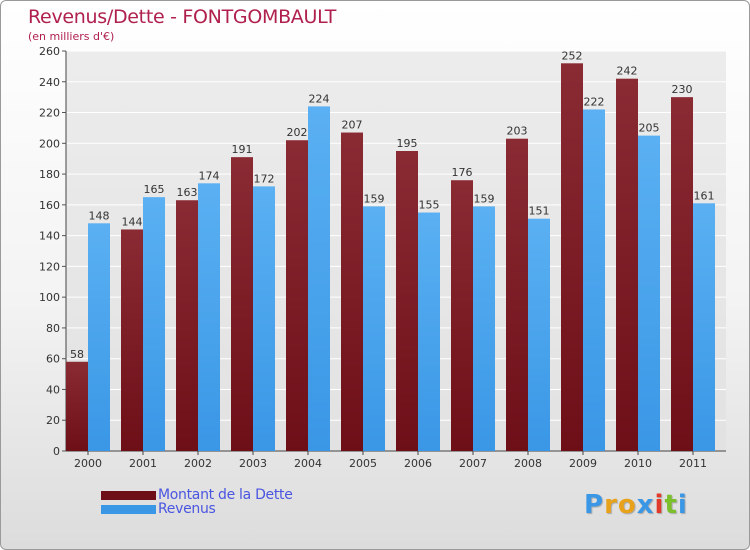 This screenshot has width=750, height=550. What do you see at coordinates (187, 509) in the screenshot?
I see `legend-label-revenus: Revenus` at bounding box center [187, 509].